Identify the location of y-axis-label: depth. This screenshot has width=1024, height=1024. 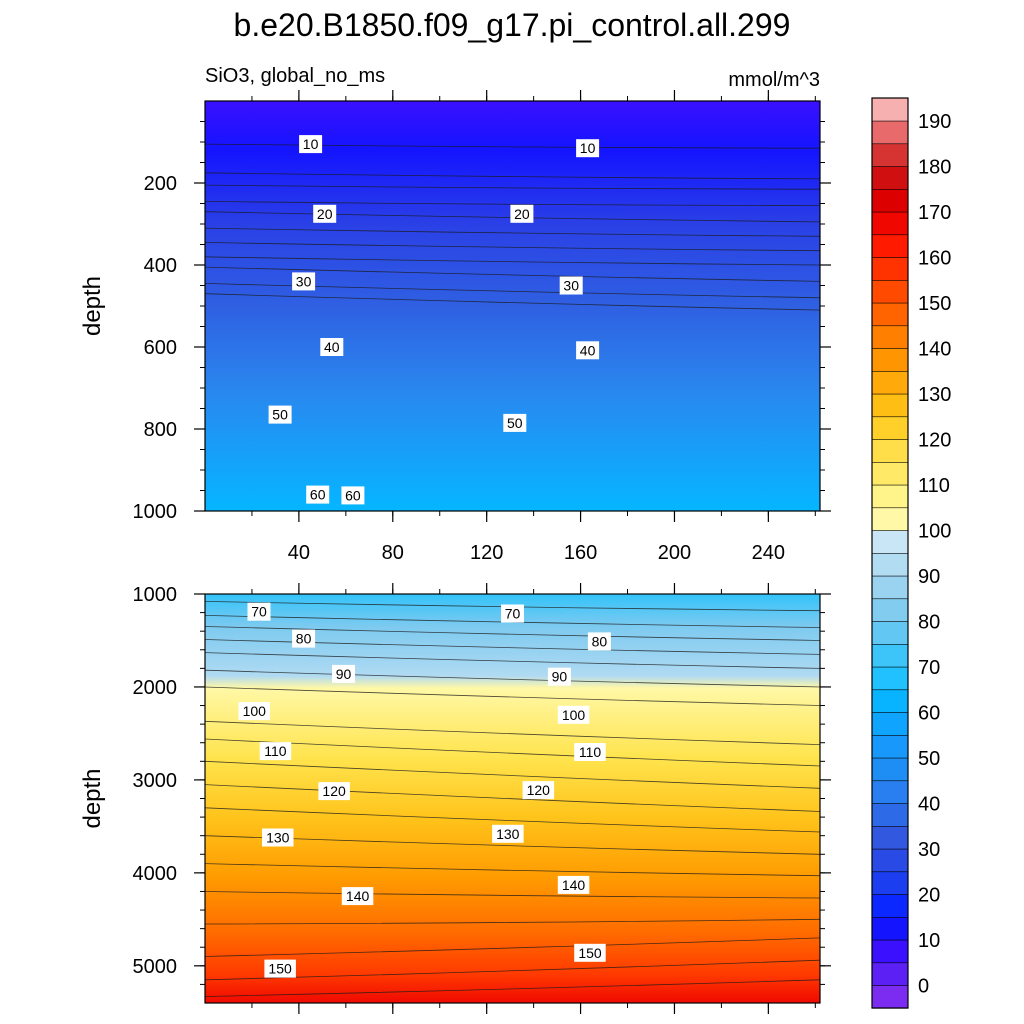
(92, 306).